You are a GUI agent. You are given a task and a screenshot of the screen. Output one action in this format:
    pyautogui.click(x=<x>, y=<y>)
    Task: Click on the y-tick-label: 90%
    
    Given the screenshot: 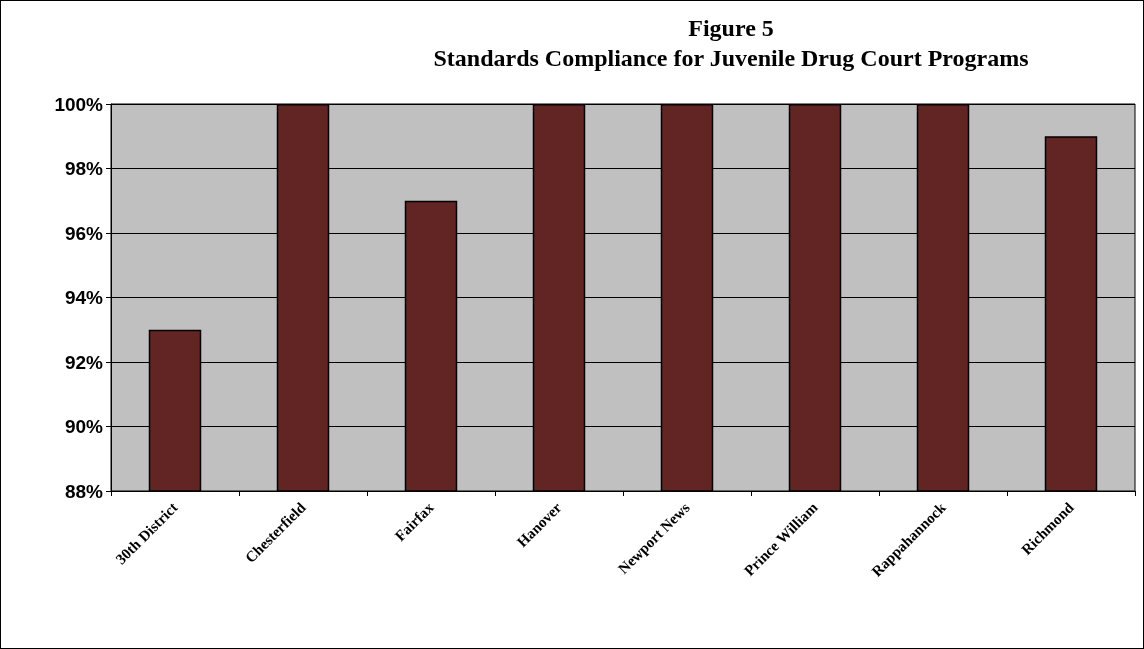 What is the action you would take?
    pyautogui.click(x=84, y=426)
    